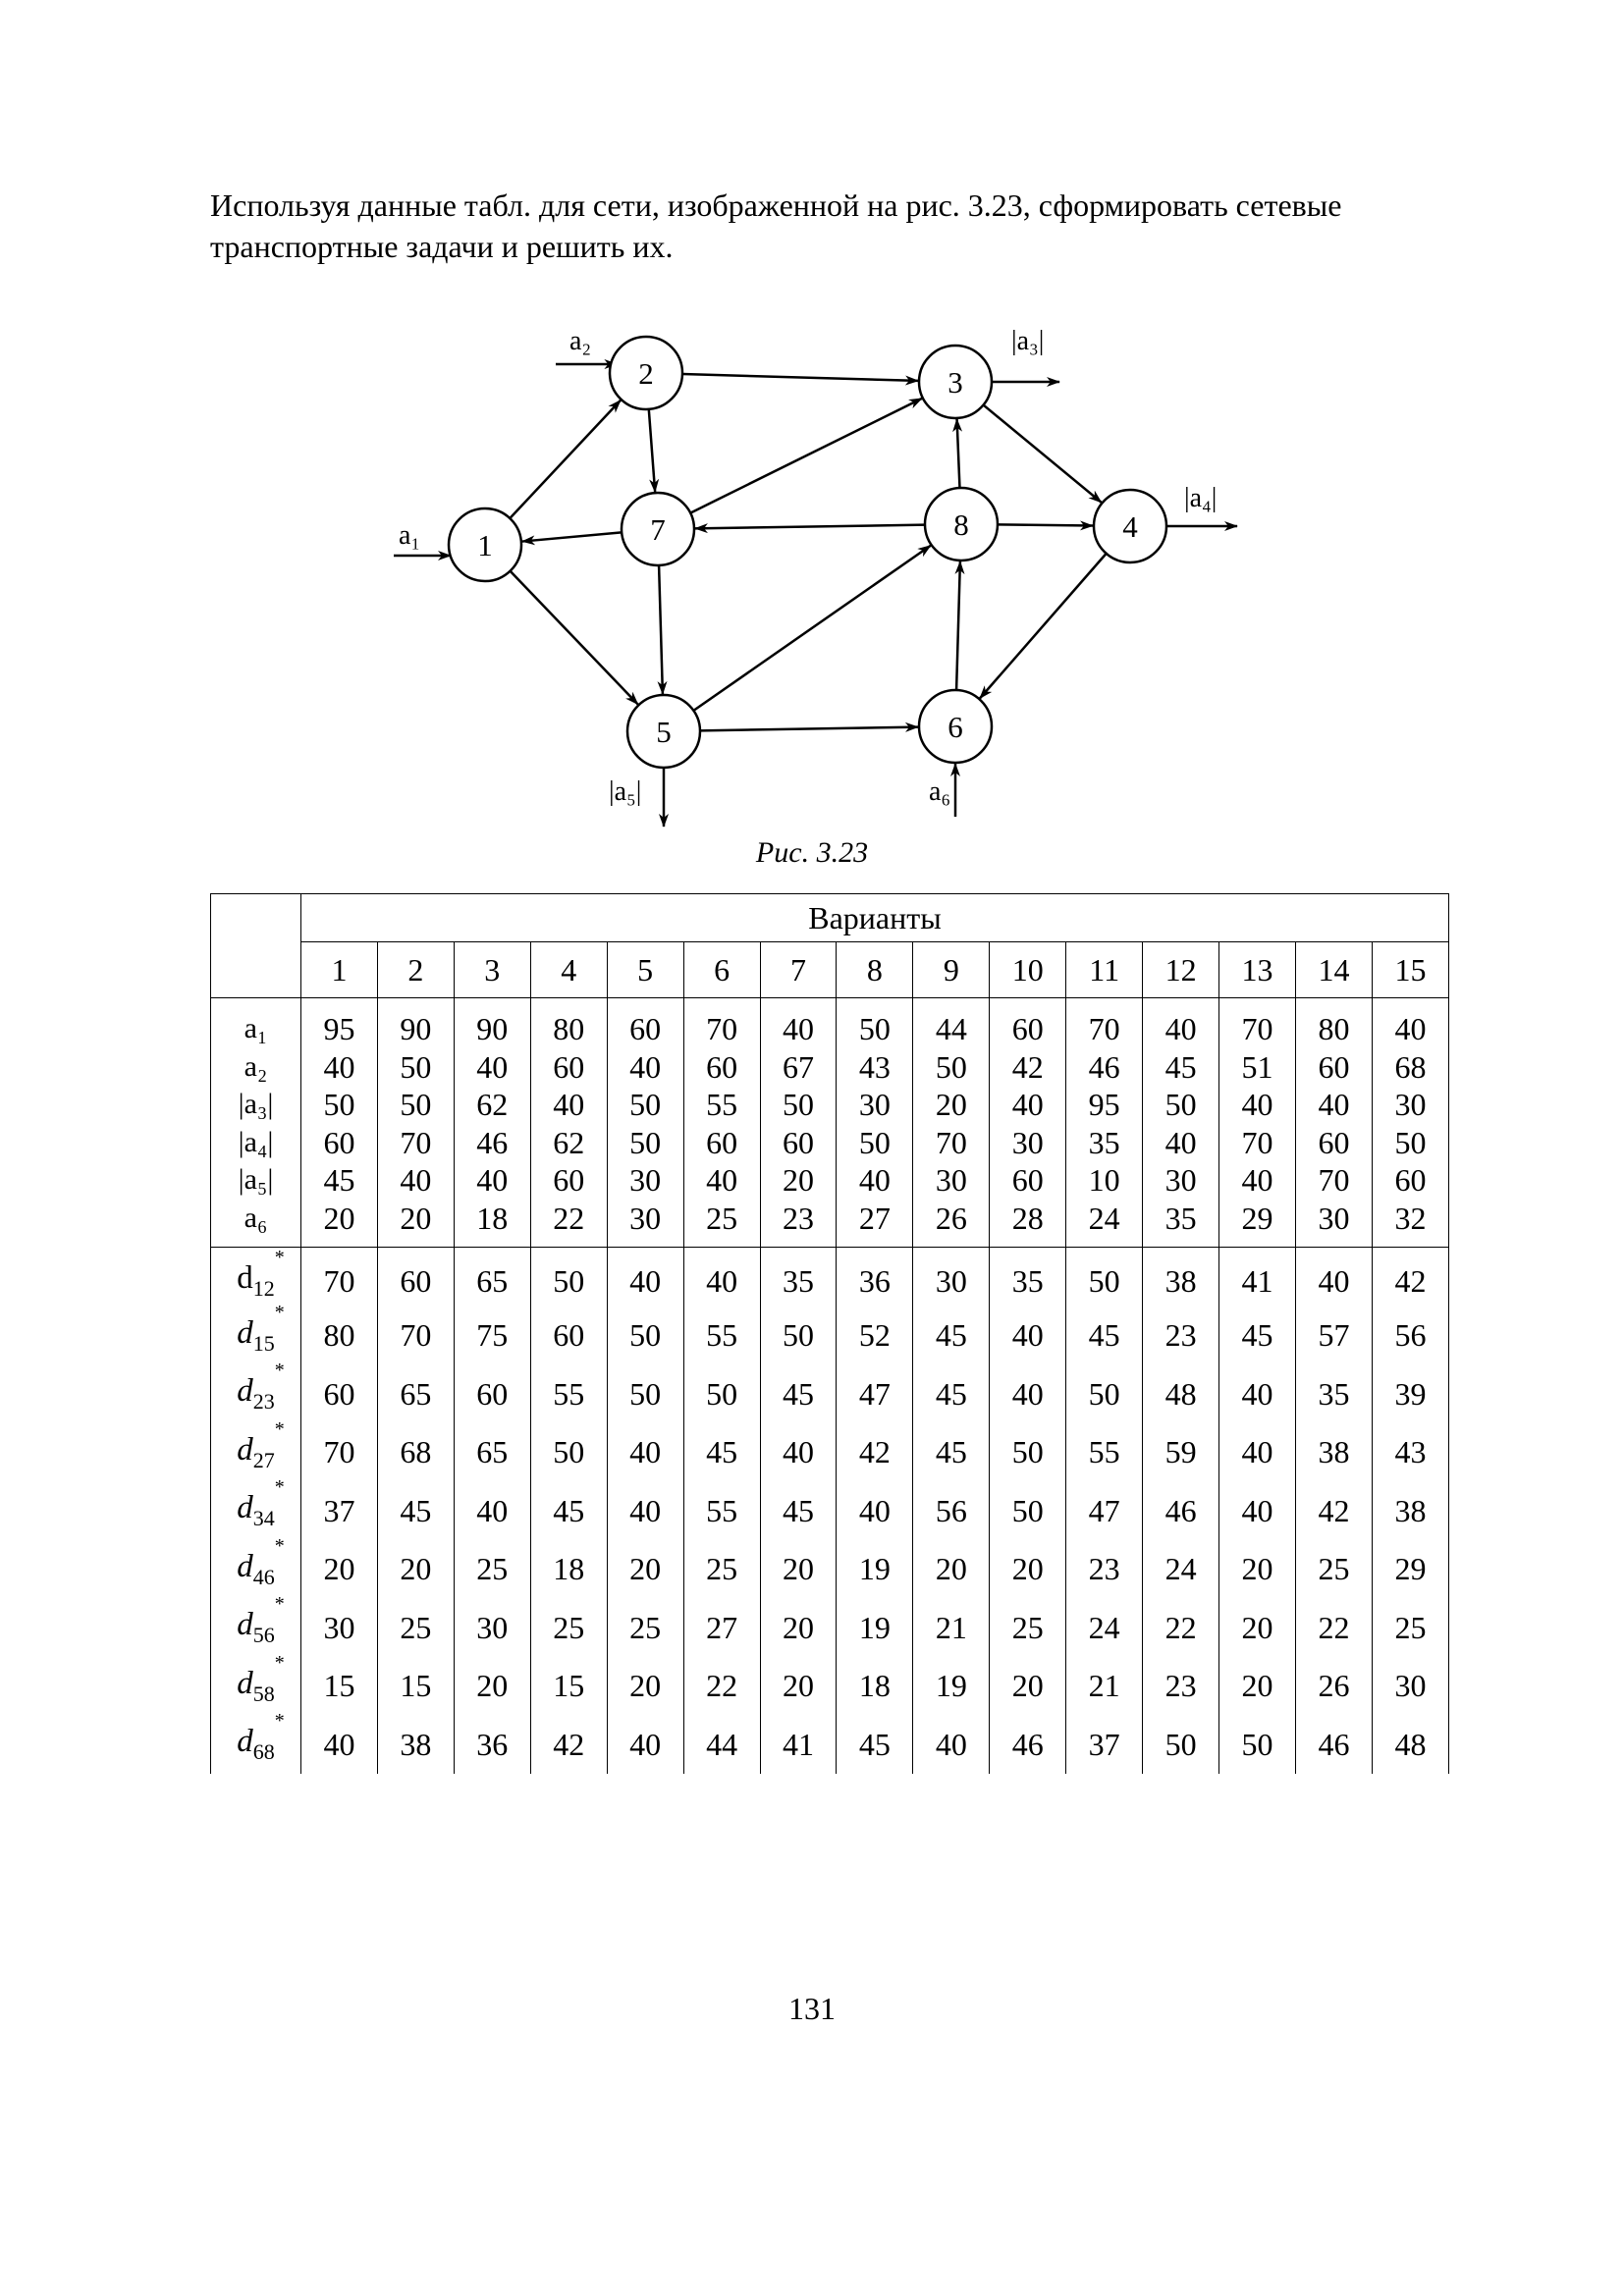  I want to click on table-row: d * 23 60 65 60 55 50 50 45 47 45 40 50 48 40 35 39, so click(830, 1391).